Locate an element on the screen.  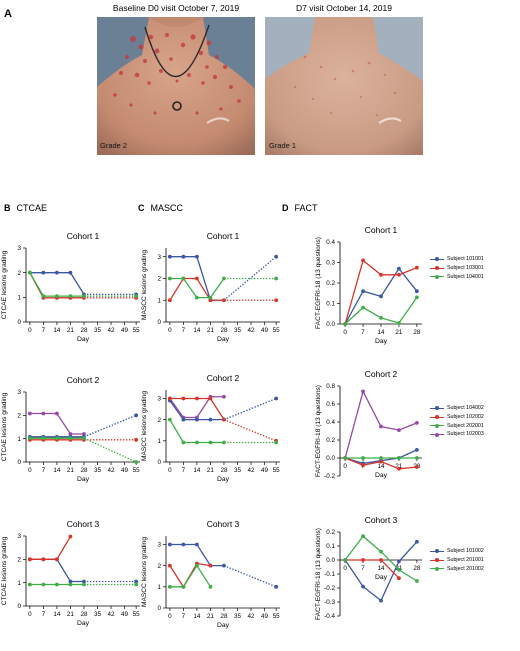
legend-label: Subject 102003 is located at coordinates (465, 434).